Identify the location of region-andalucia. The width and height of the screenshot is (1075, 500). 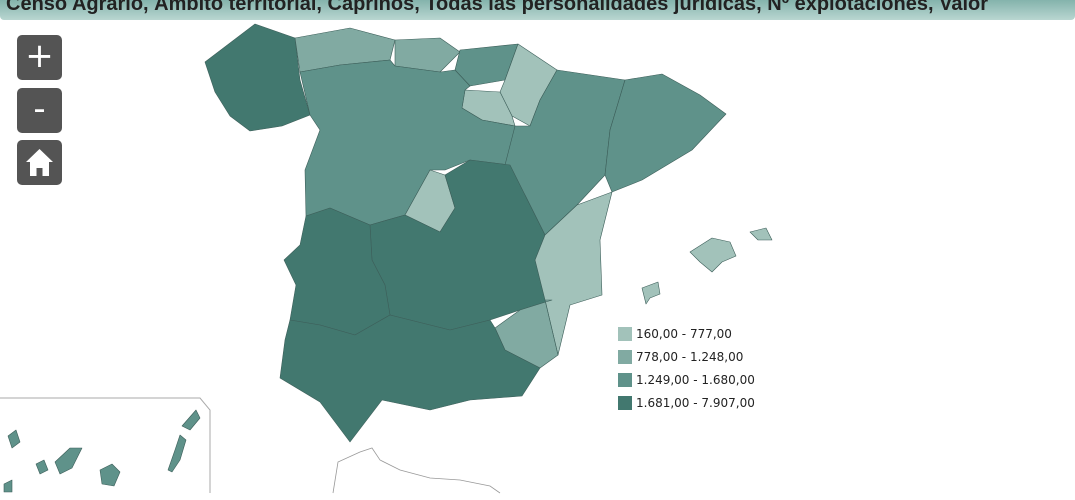
(410, 378).